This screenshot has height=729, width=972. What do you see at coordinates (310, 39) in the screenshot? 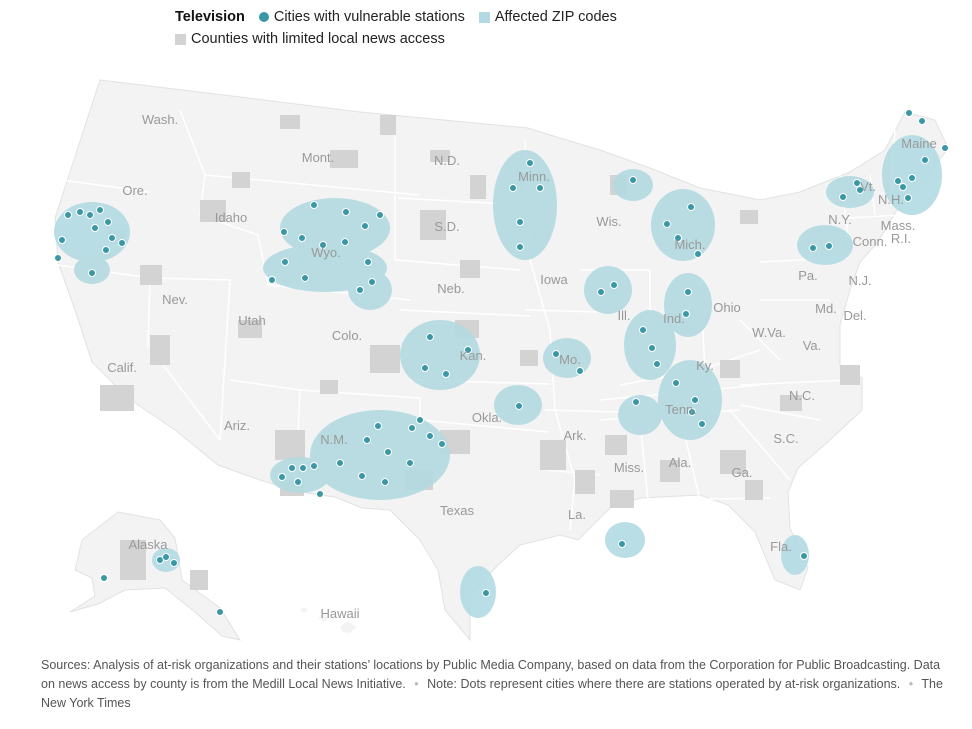
I see `legend-item-counties: Counties with limited local news access` at bounding box center [310, 39].